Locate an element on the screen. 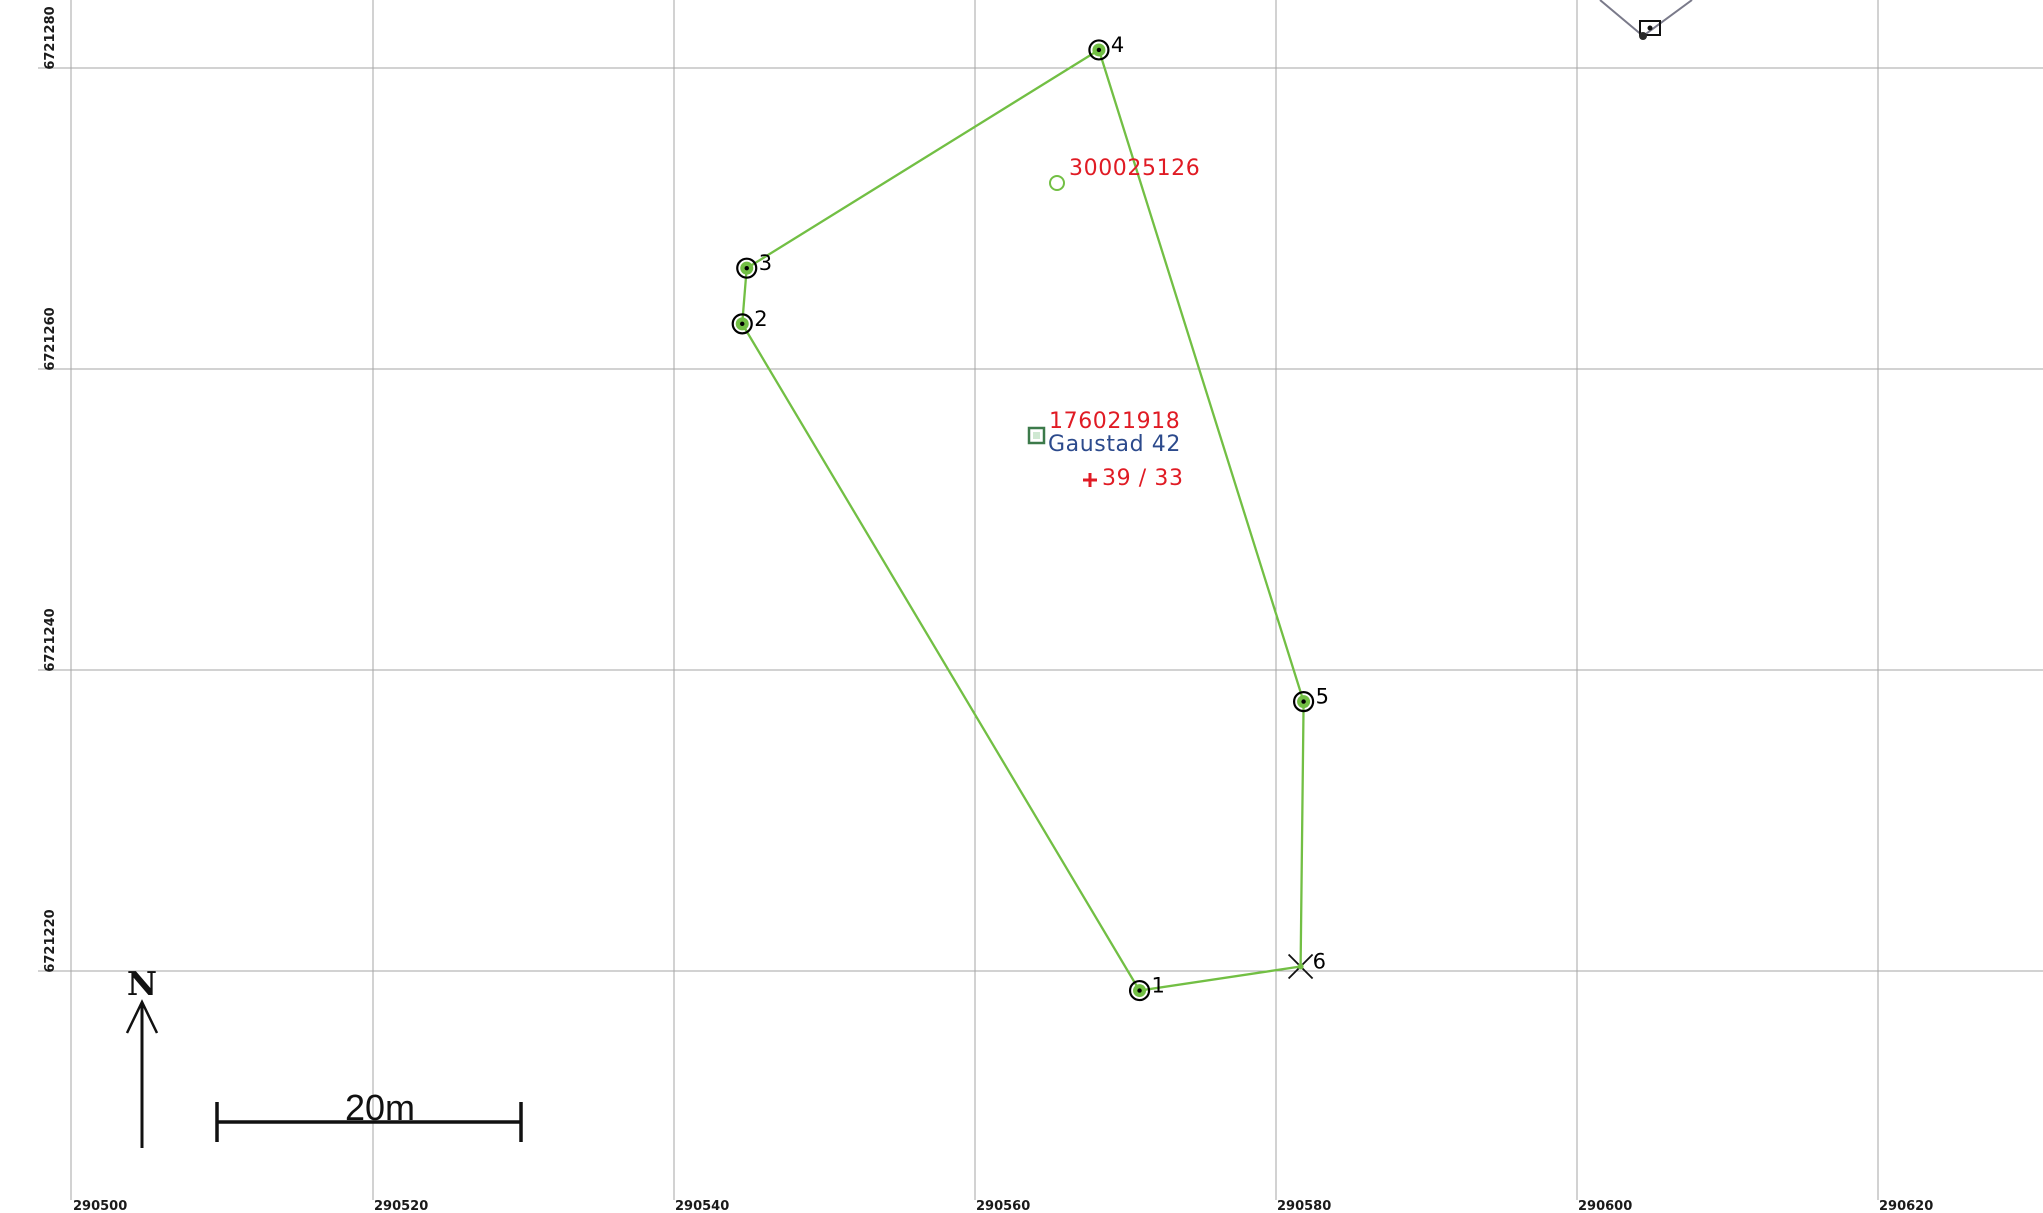  building-id-label: 176021918 is located at coordinates (1114, 421).